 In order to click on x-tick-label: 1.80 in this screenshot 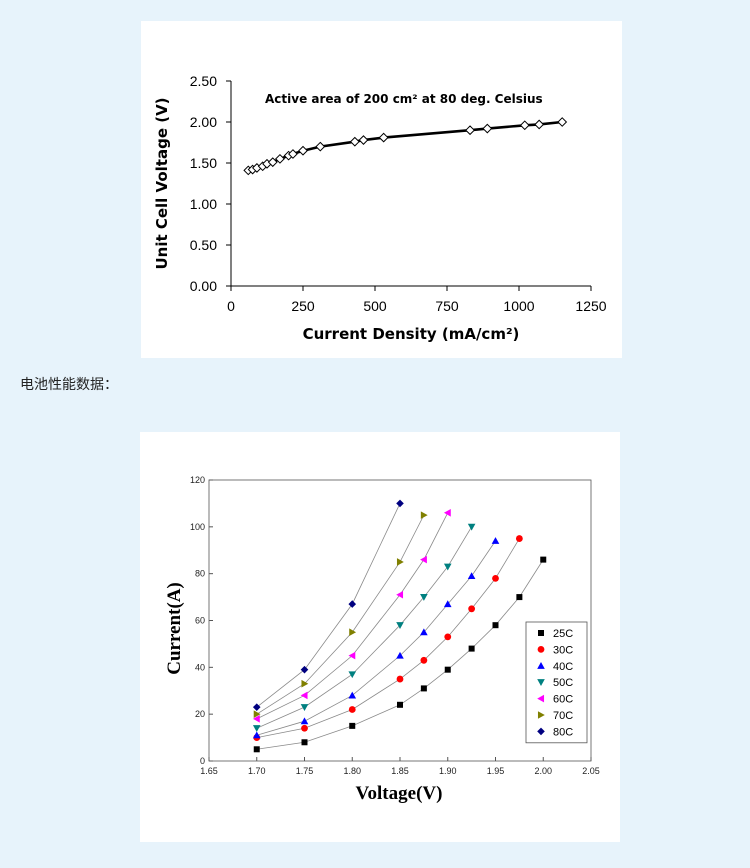, I will do `click(352, 771)`.